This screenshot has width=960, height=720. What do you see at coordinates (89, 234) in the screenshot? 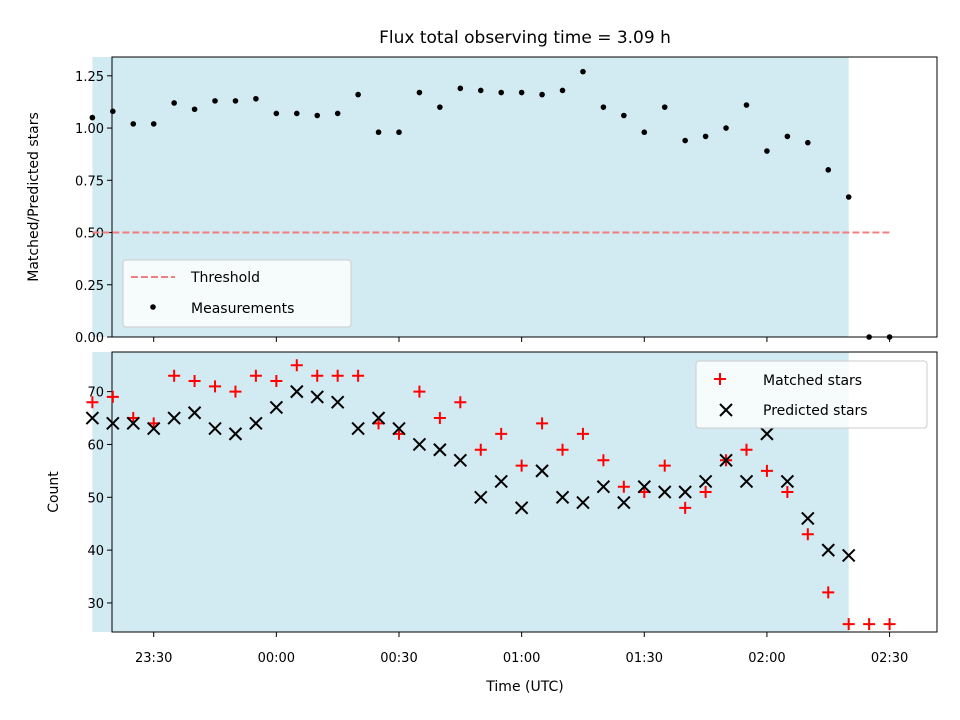
I see `ratio-y-tick-label: 0.50` at bounding box center [89, 234].